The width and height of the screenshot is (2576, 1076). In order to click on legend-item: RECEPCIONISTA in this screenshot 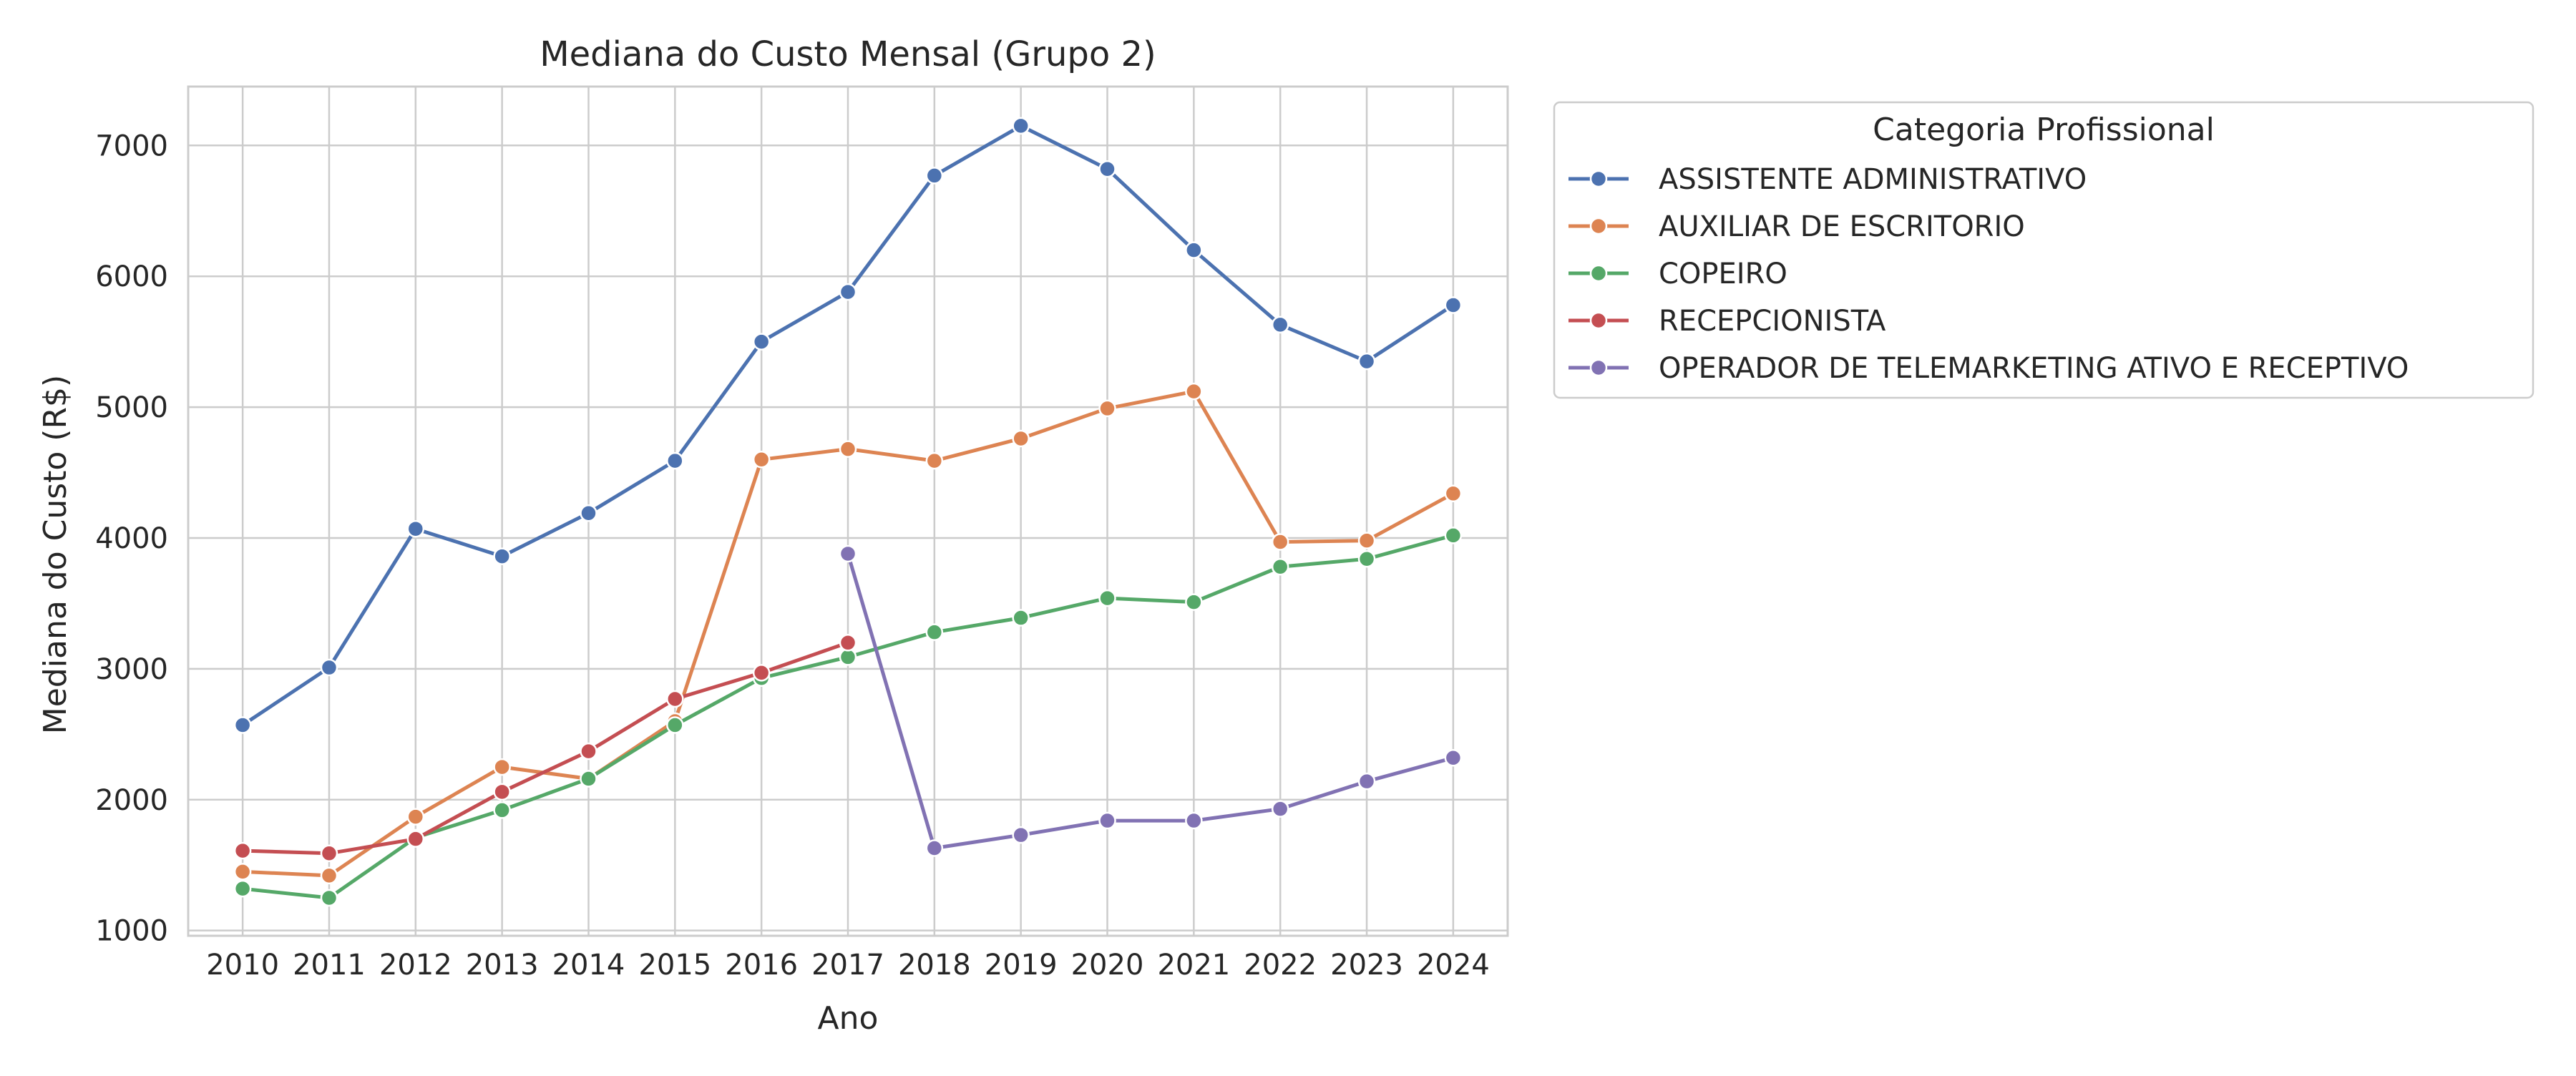, I will do `click(1727, 322)`.